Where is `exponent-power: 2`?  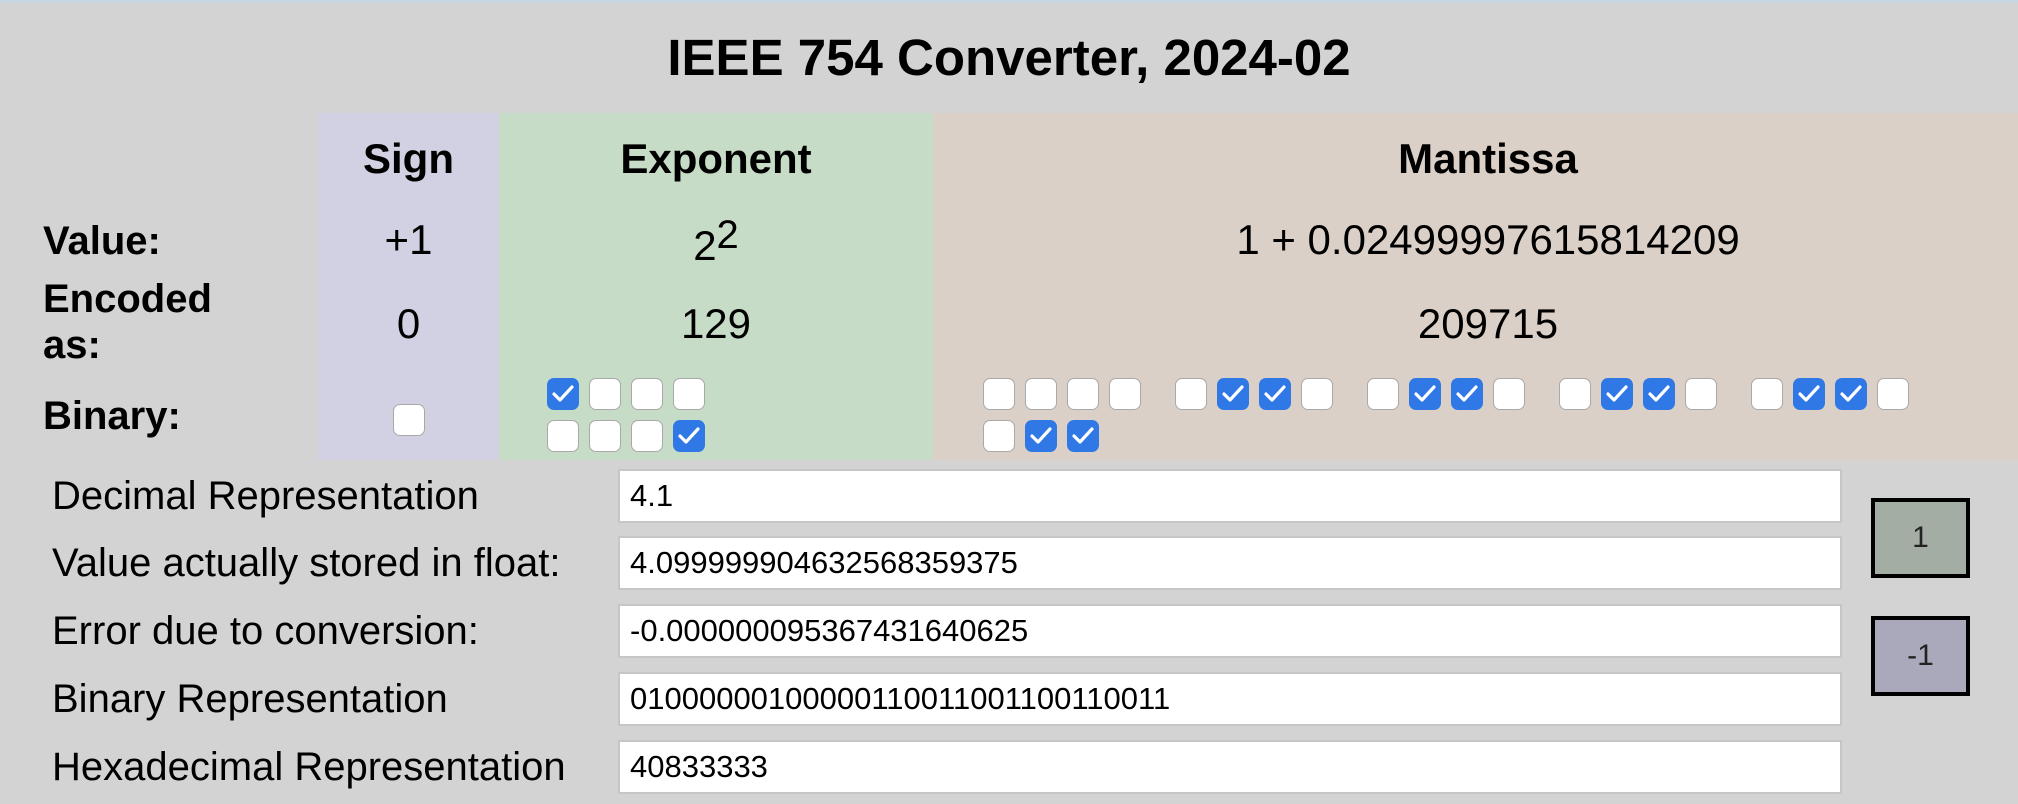
exponent-power: 2 is located at coordinates (727, 235).